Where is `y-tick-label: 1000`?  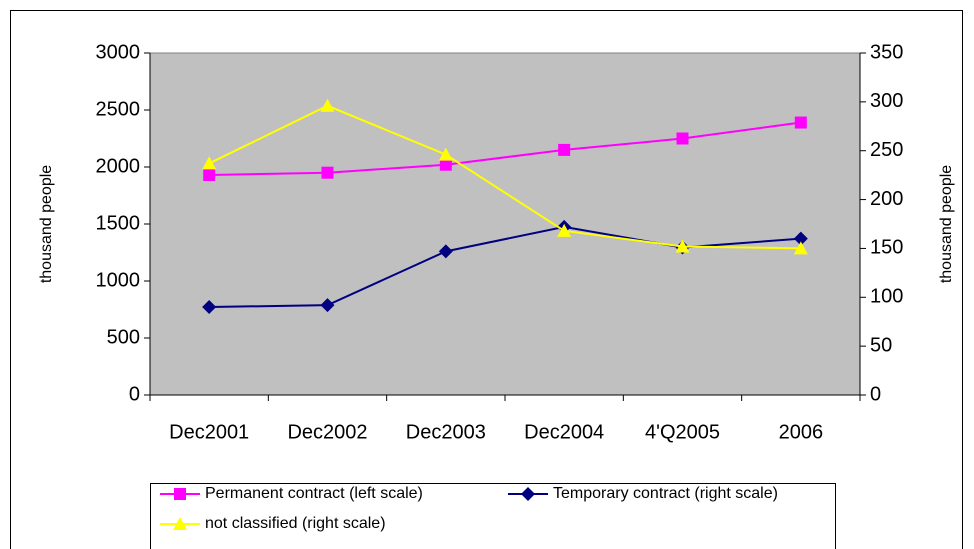 y-tick-label: 1000 is located at coordinates (118, 280).